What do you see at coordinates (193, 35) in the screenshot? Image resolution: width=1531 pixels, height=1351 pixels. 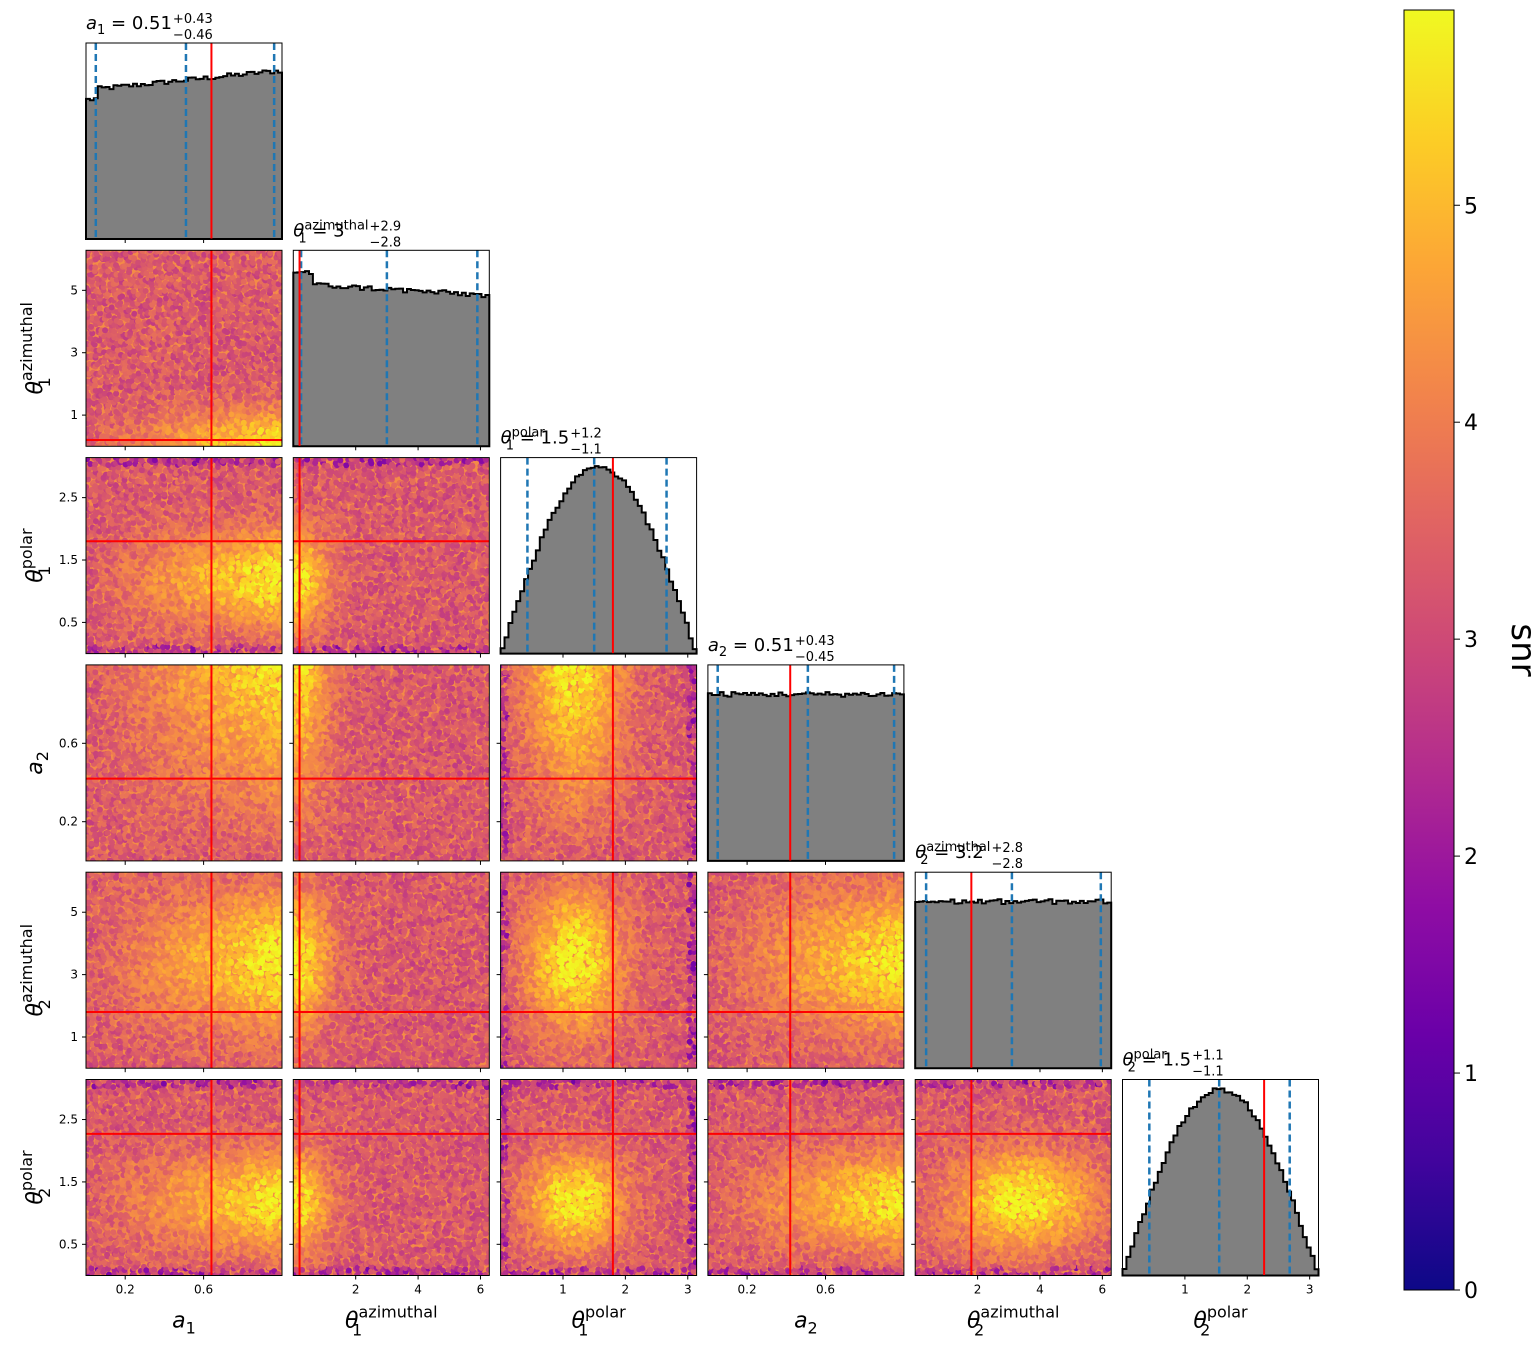 I see `panel-title-errors: −0.46` at bounding box center [193, 35].